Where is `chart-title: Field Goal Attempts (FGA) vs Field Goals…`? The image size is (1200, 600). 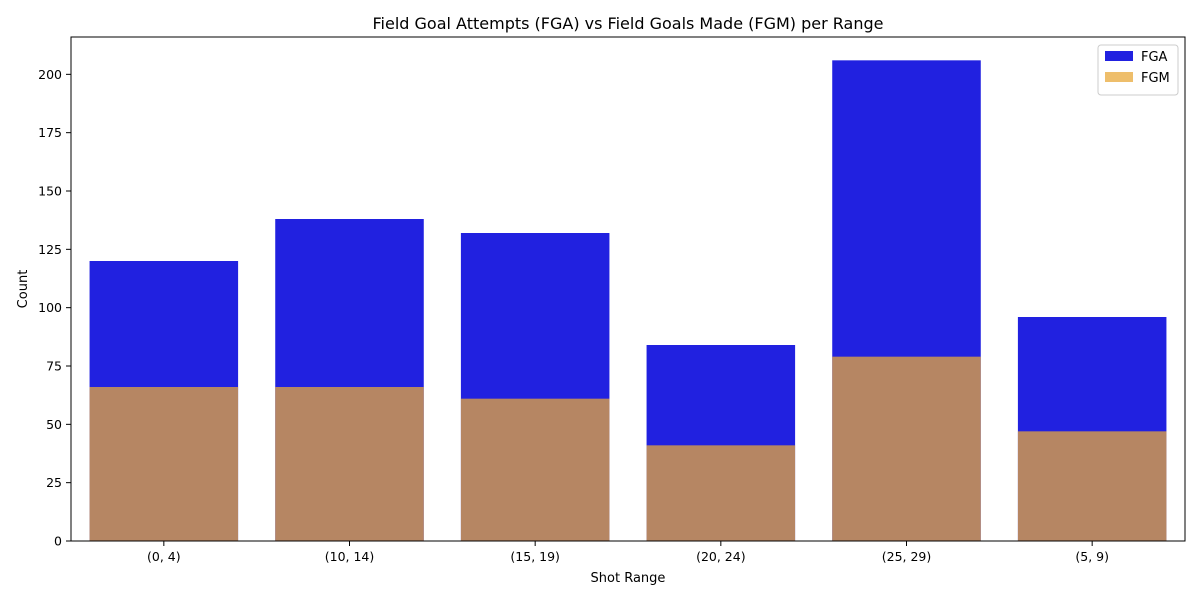
chart-title: Field Goal Attempts (FGA) vs Field Goals… is located at coordinates (628, 23).